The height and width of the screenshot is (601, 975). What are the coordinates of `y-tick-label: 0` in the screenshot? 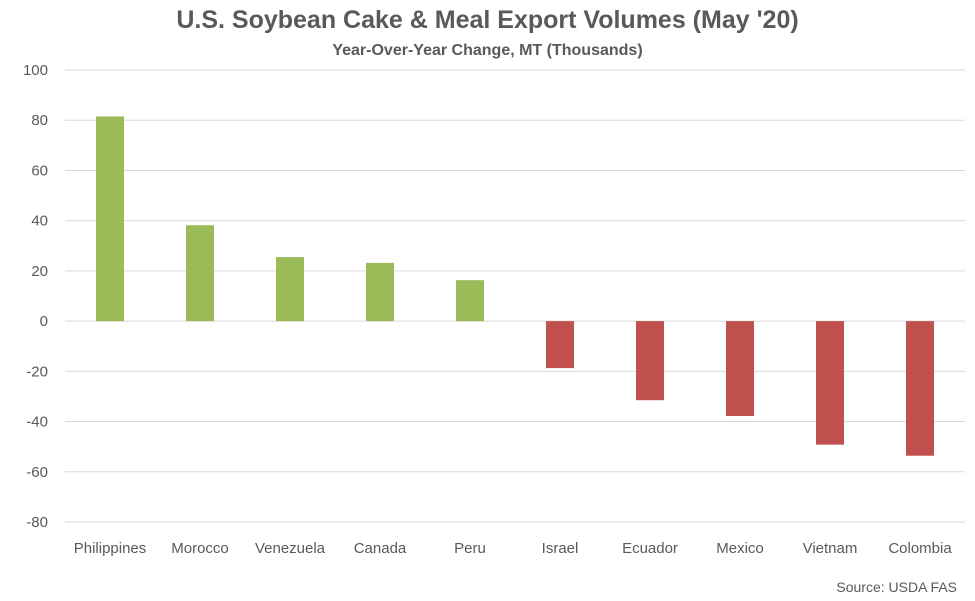 It's located at (44, 321).